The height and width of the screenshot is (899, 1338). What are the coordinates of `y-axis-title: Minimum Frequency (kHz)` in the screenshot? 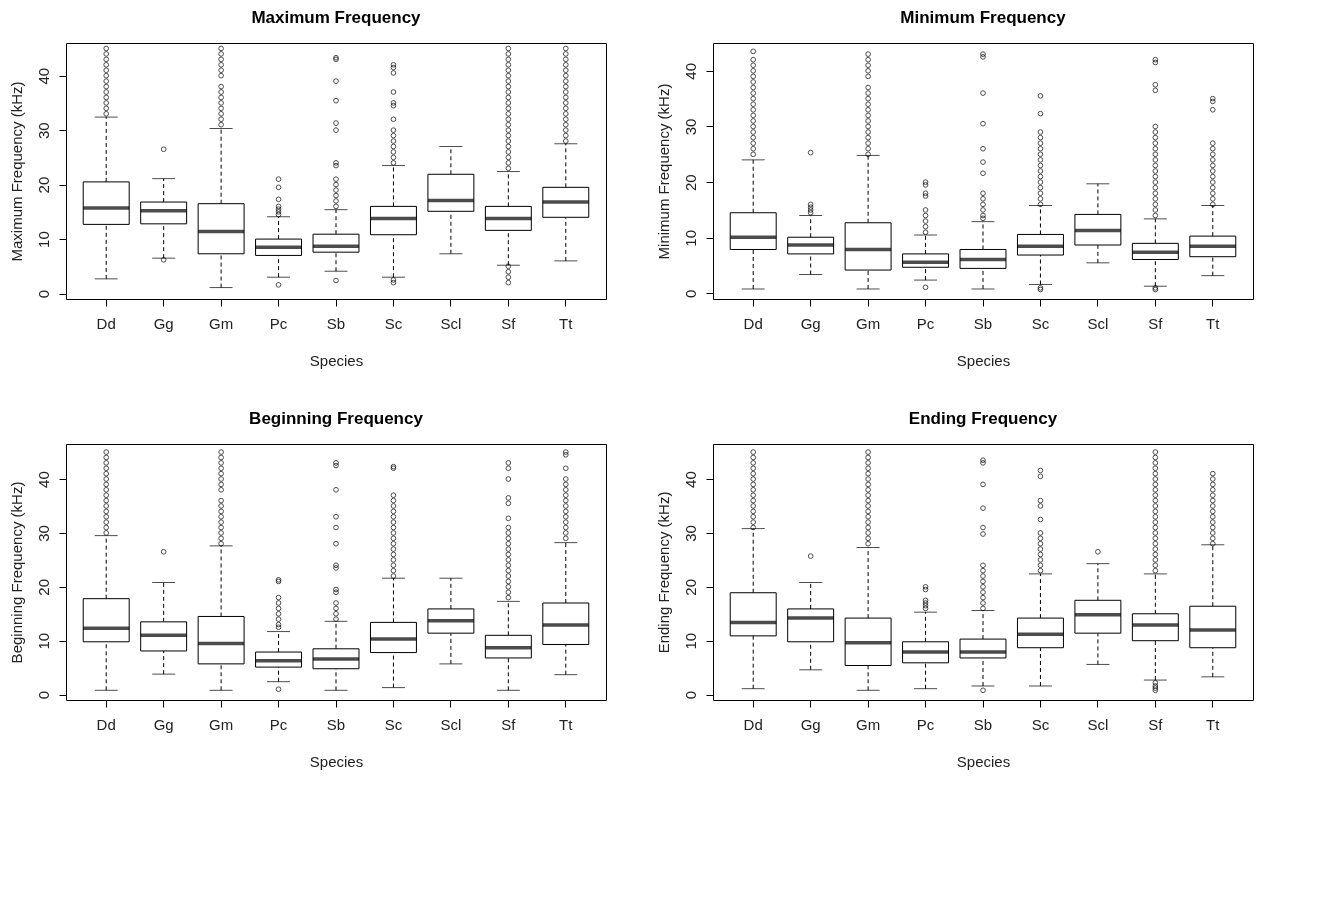 It's located at (663, 171).